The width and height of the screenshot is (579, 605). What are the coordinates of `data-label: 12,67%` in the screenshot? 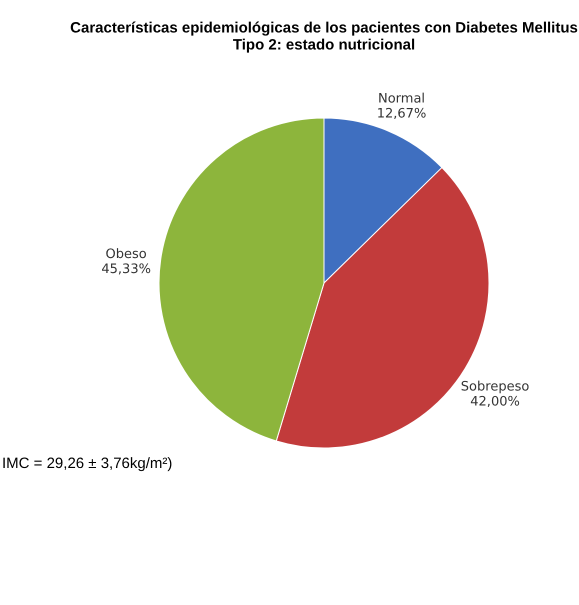 It's located at (401, 114).